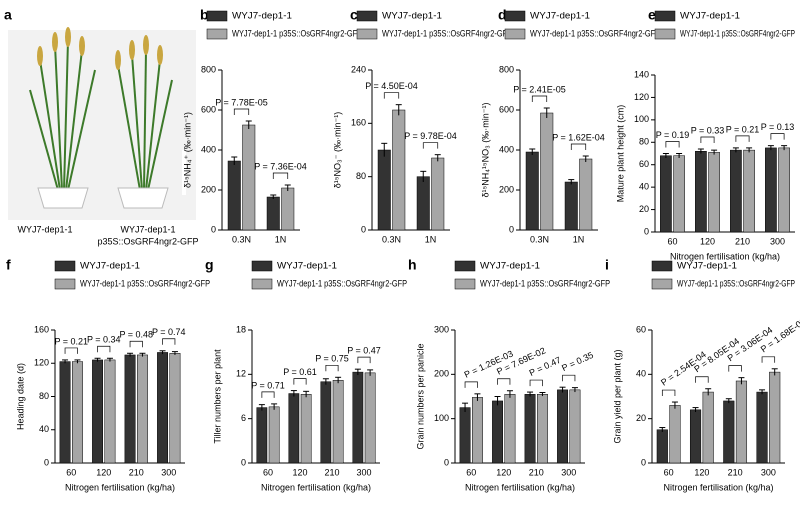  I want to click on y-tick-label: 300, so click(441, 329).